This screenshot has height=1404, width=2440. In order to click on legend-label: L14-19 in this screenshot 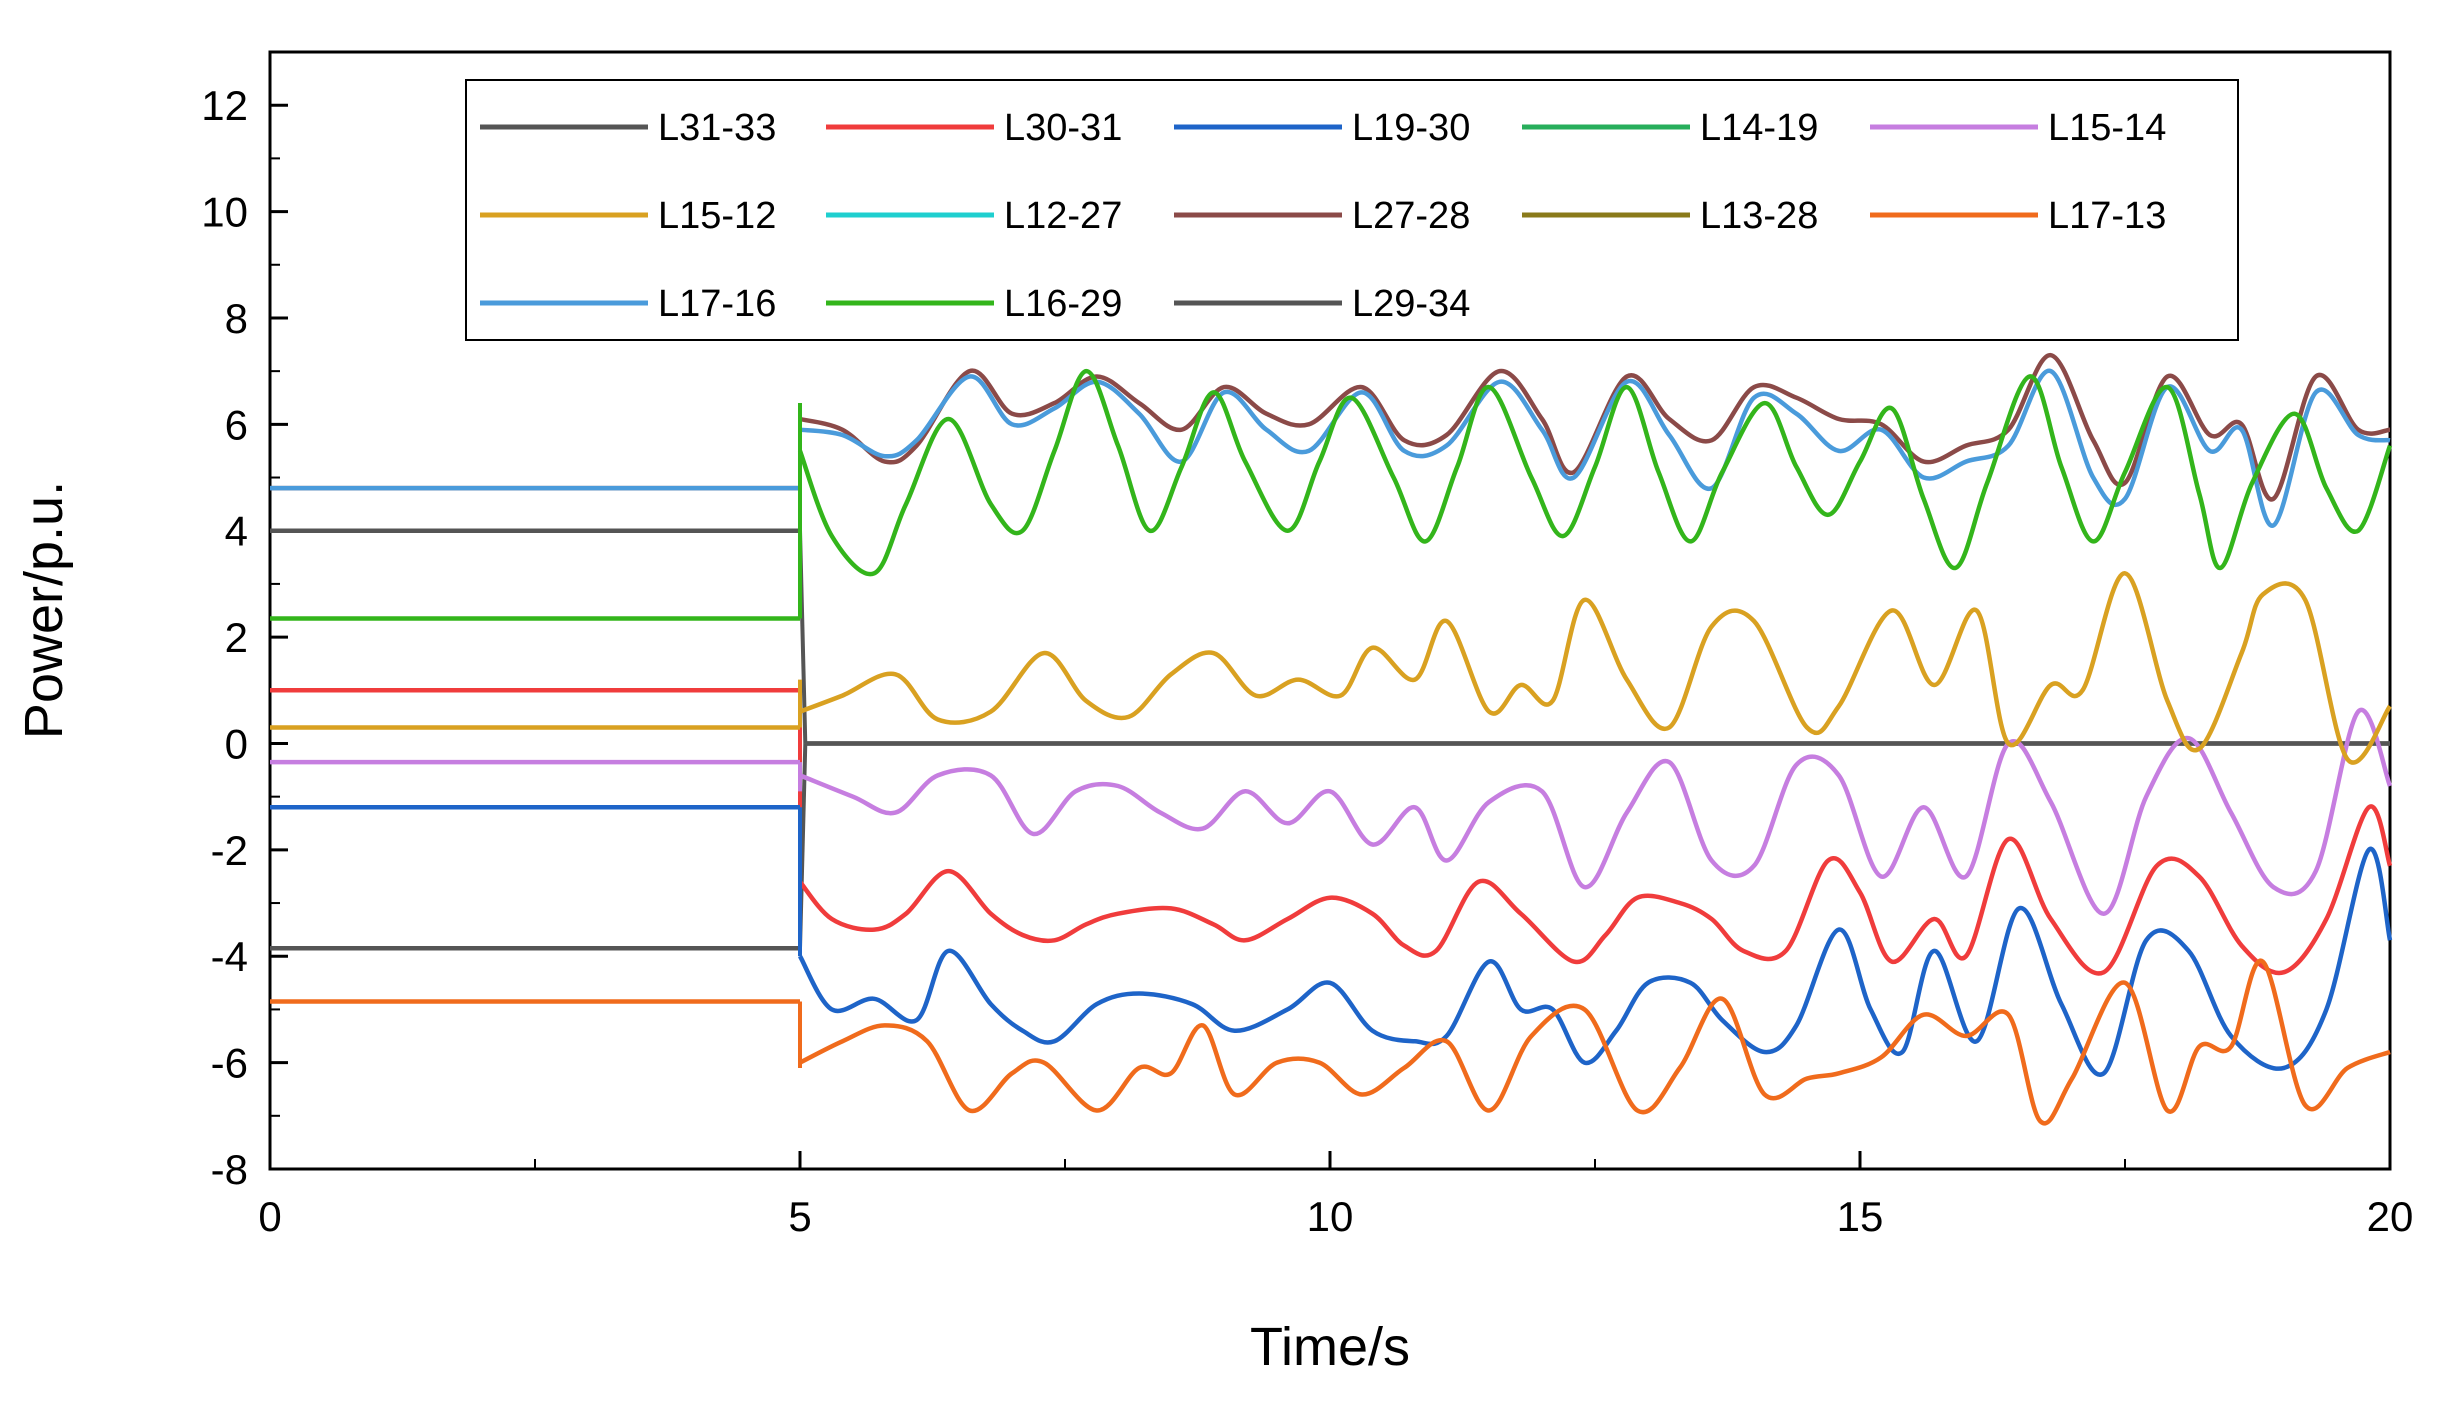, I will do `click(1759, 128)`.